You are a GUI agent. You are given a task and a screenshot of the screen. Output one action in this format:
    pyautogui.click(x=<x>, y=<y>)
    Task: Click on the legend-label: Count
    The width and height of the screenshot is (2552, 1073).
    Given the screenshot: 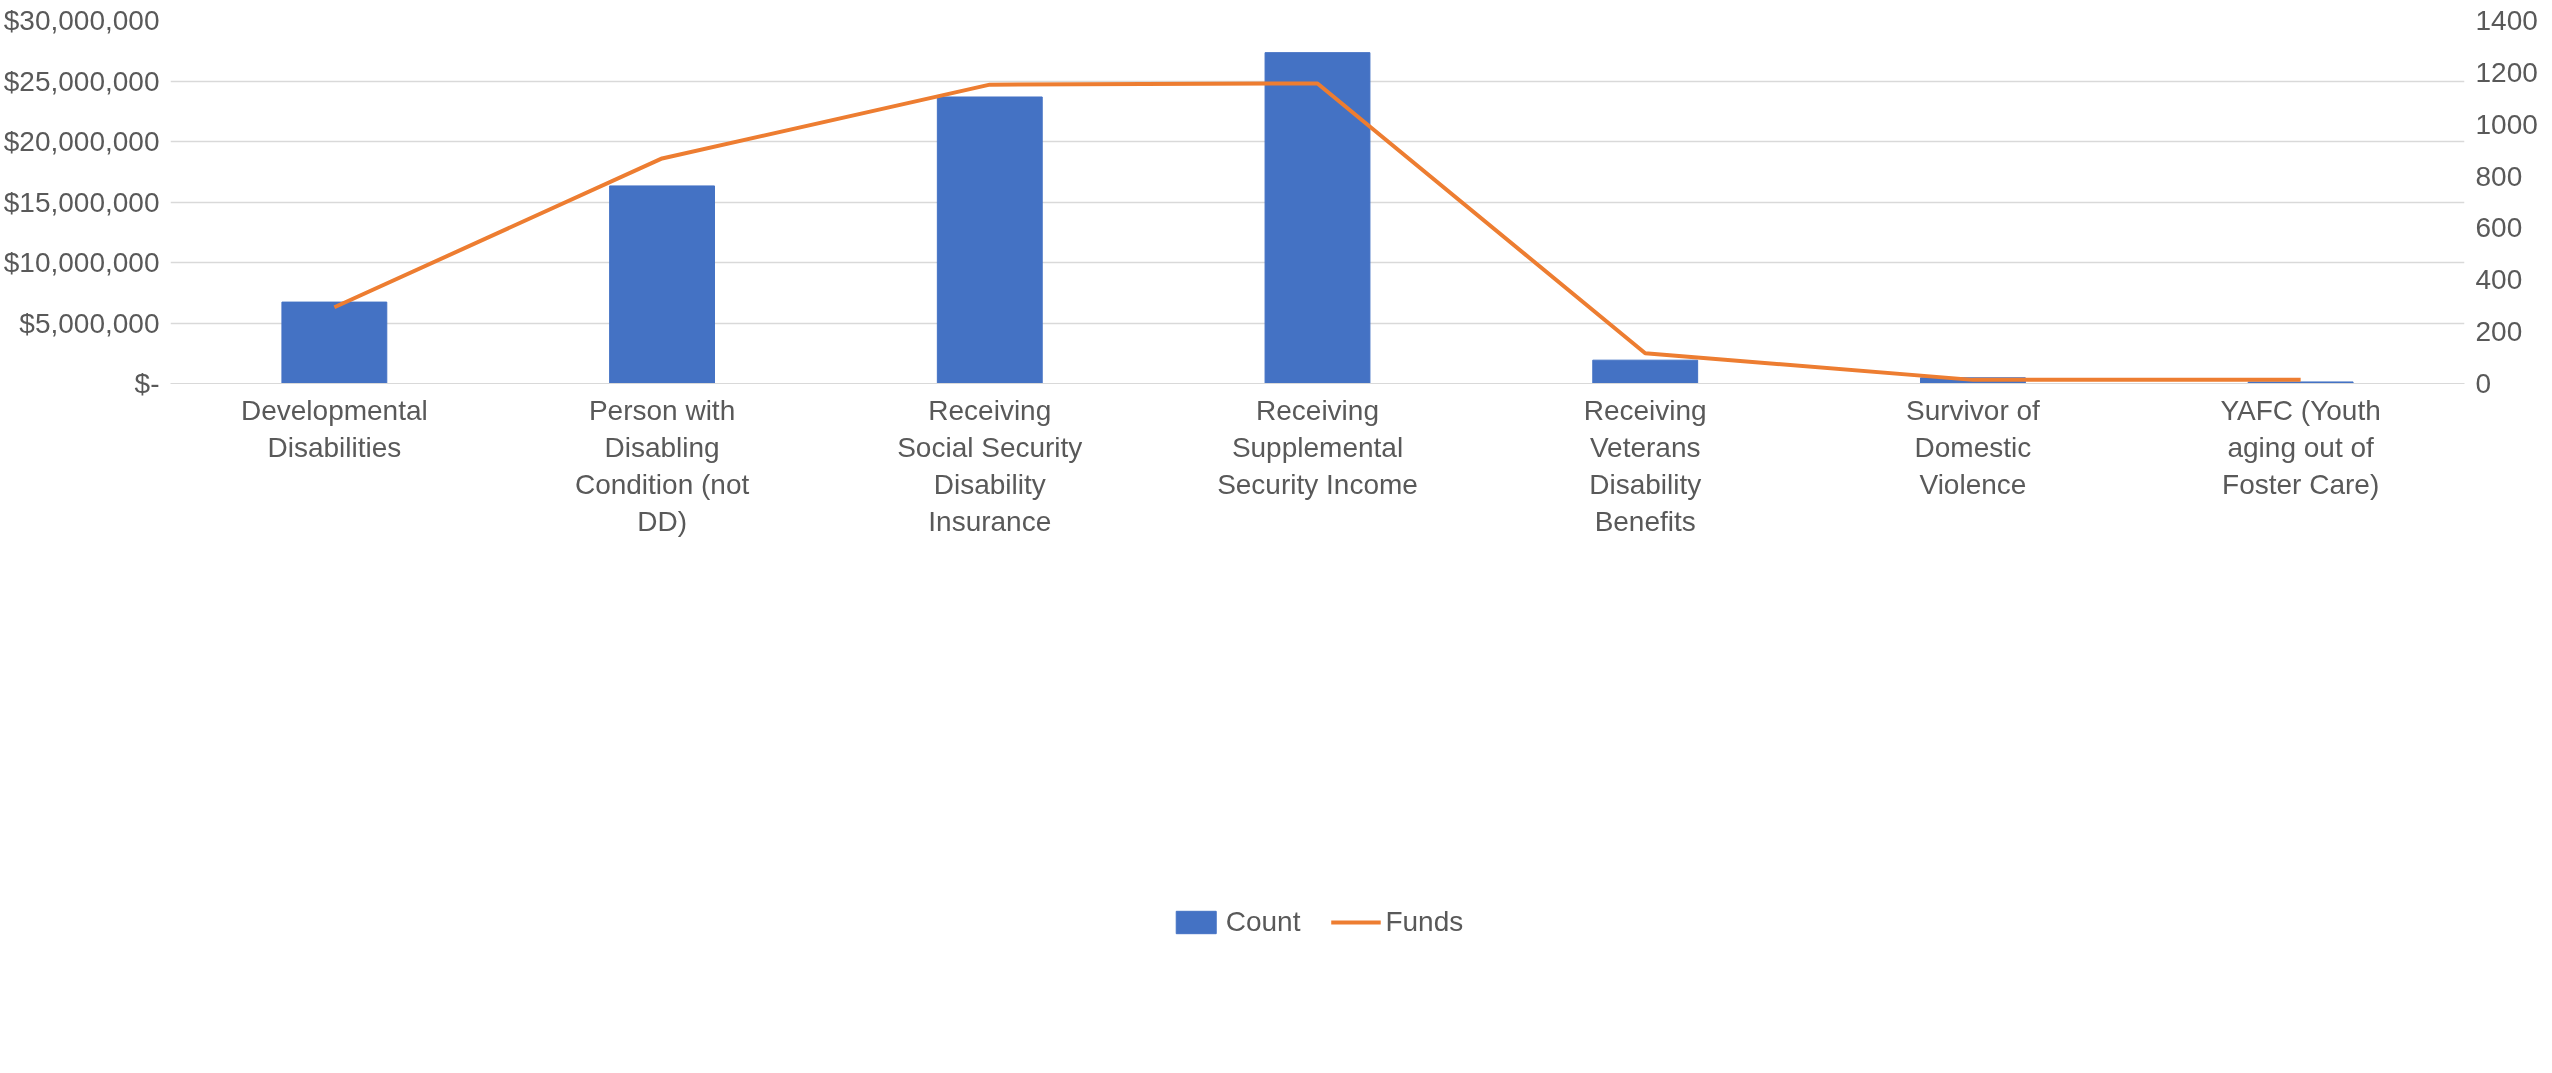 What is the action you would take?
    pyautogui.click(x=1263, y=922)
    